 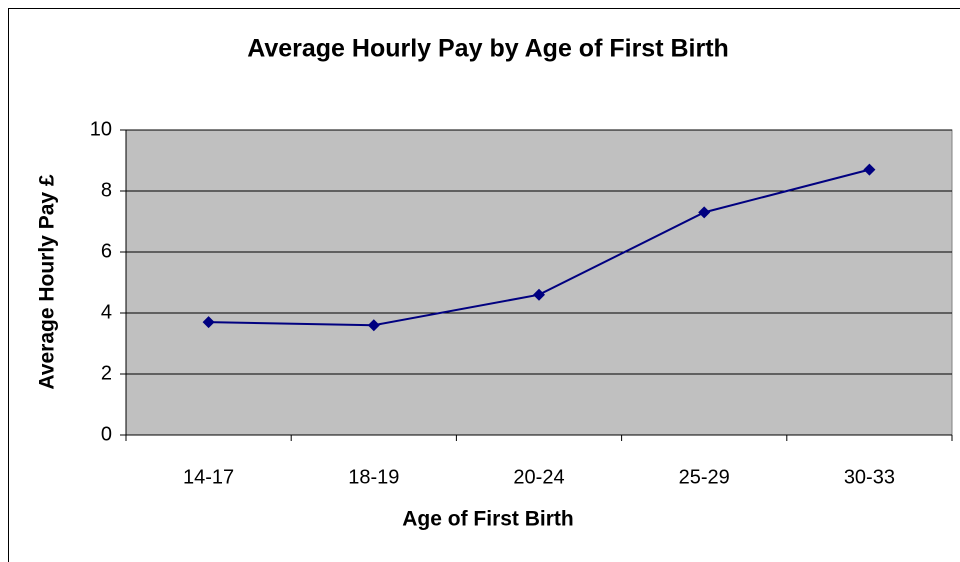 What do you see at coordinates (208, 477) in the screenshot?
I see `x-tick-label: 14-17` at bounding box center [208, 477].